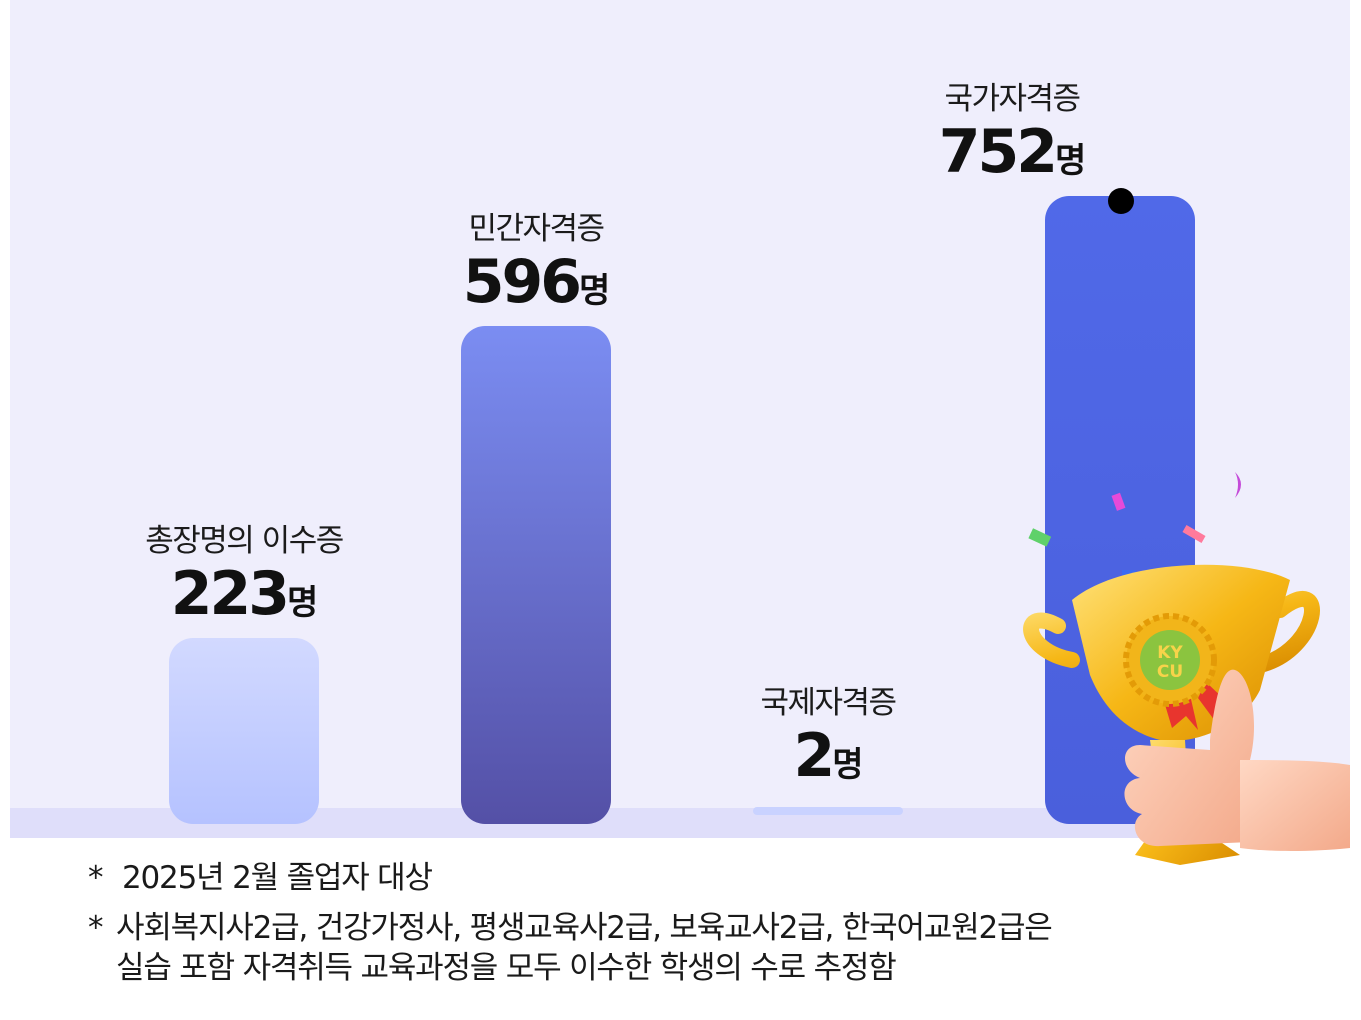  I want to click on value-label: 596명, so click(536, 282).